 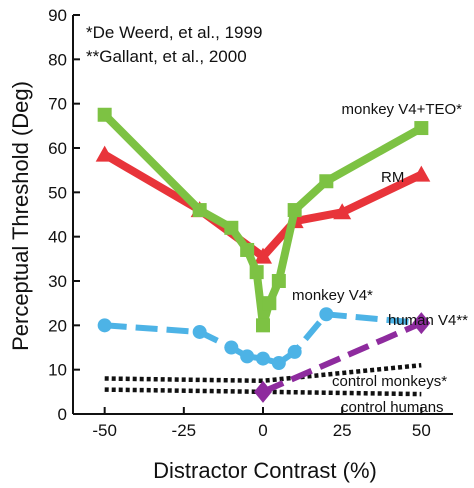 I want to click on y-tick-label: 80, so click(x=57, y=59).